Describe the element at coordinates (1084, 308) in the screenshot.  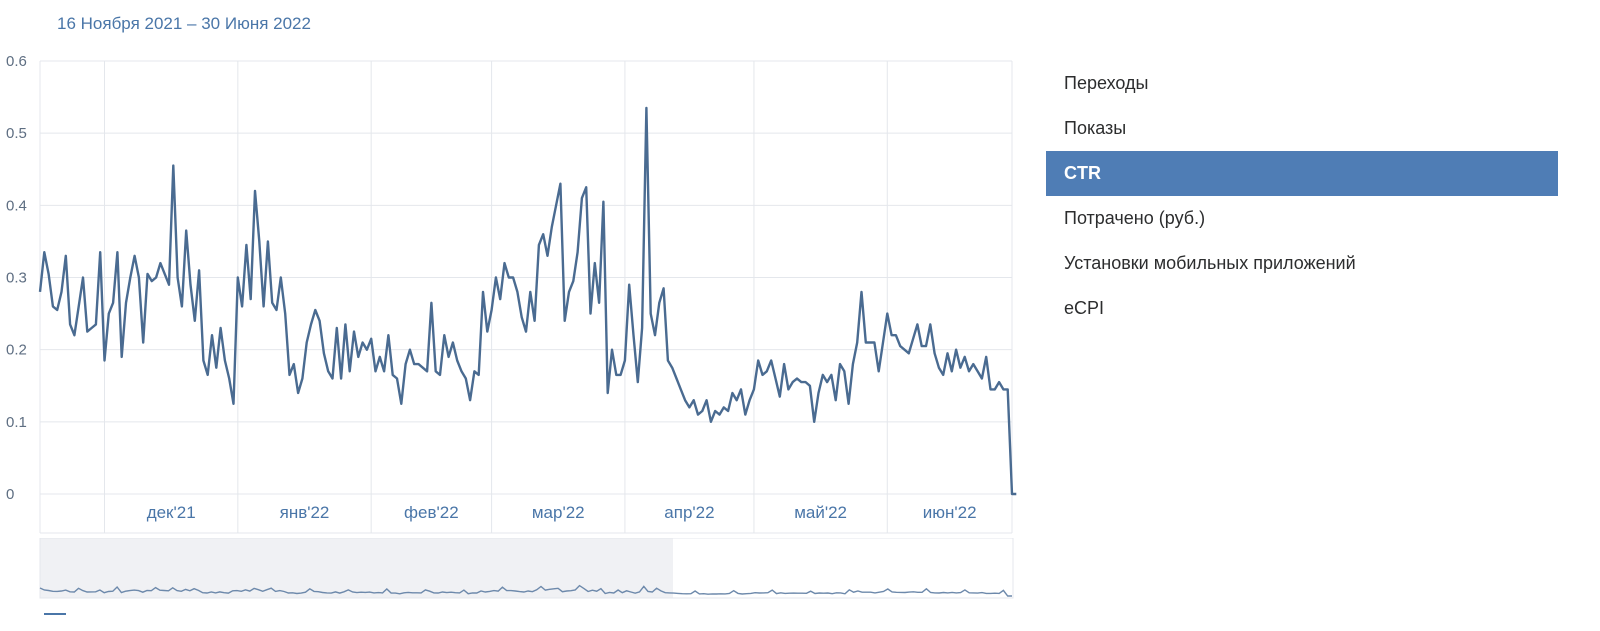
I see `metric-item-ecpi: eCPI` at that location.